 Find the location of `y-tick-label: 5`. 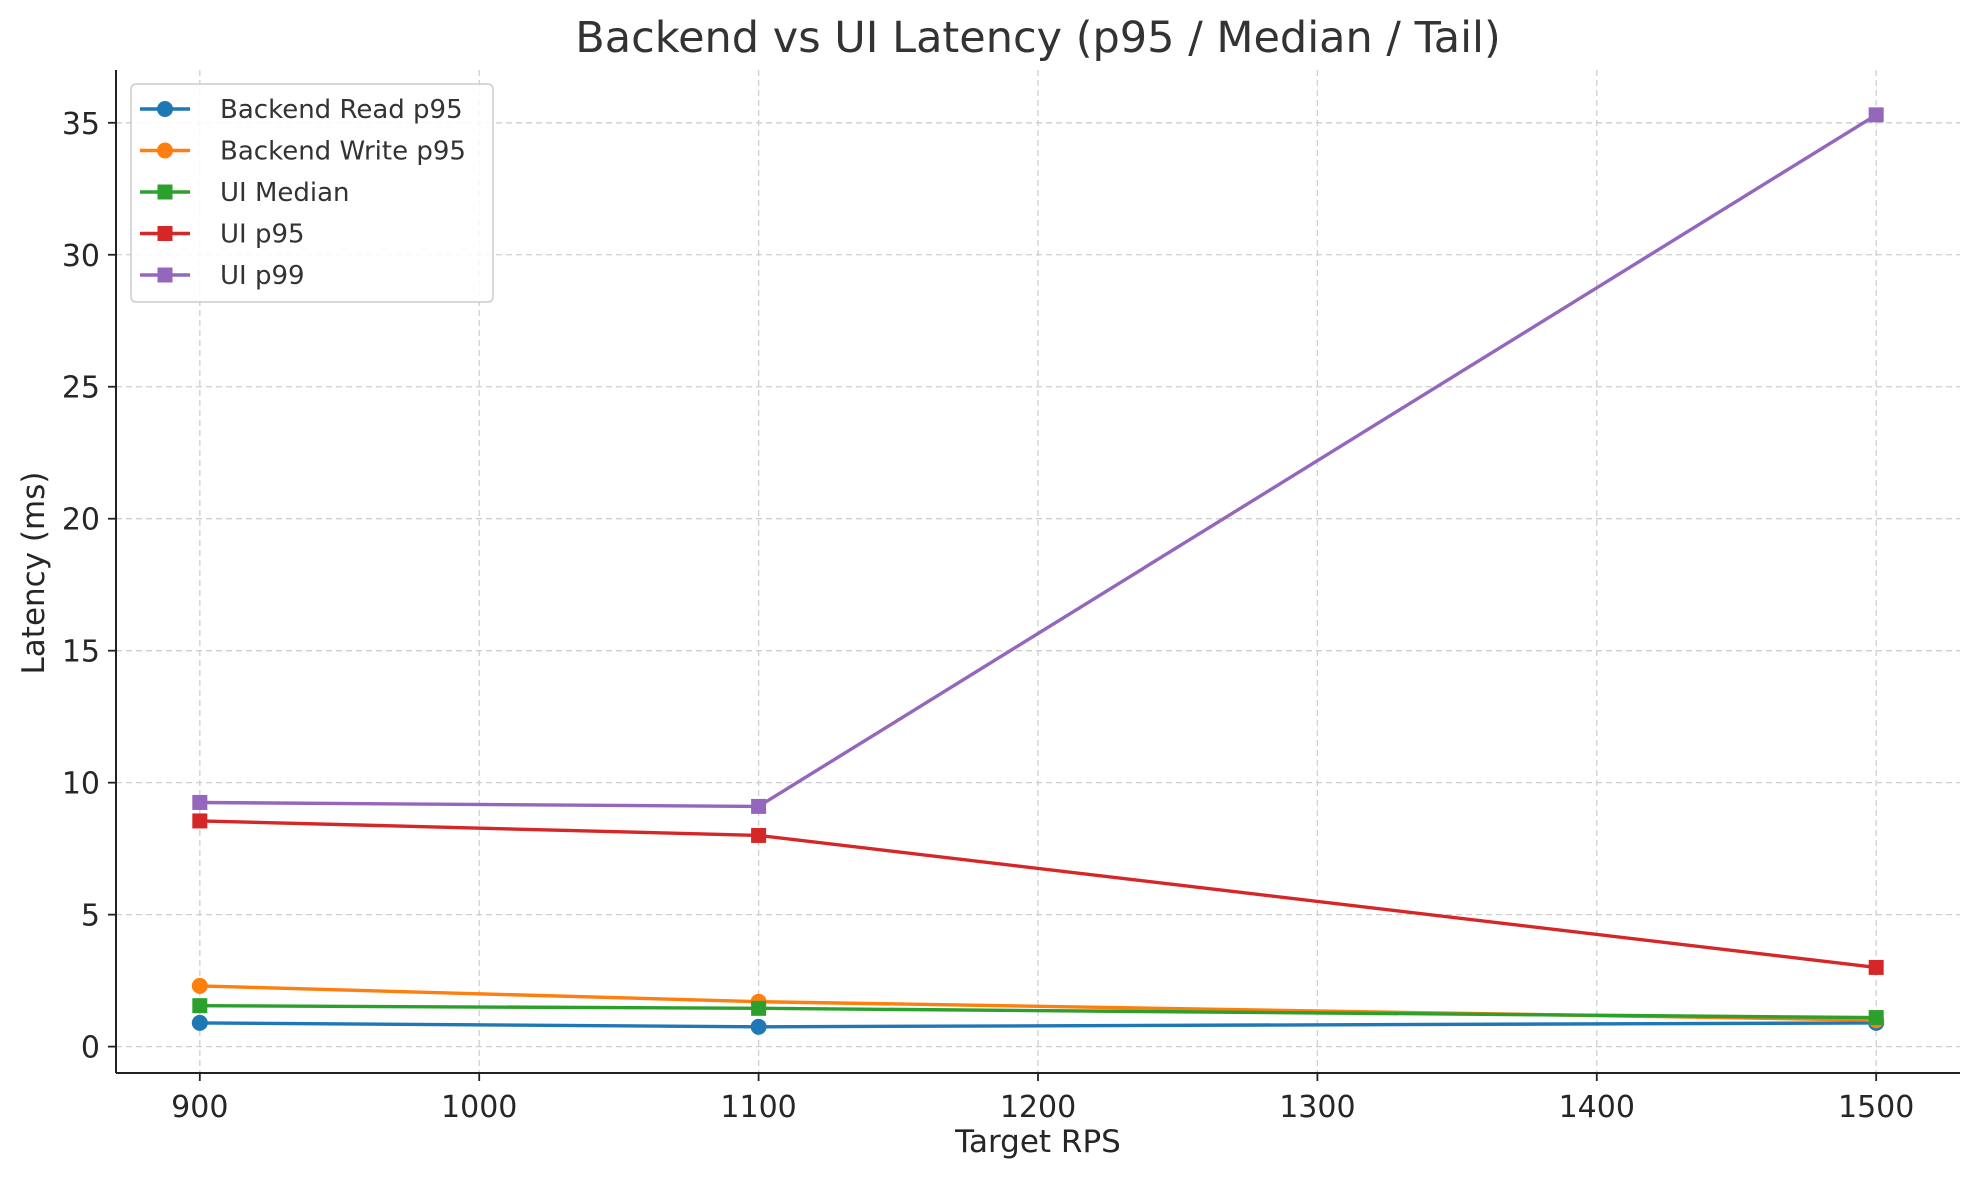

y-tick-label: 5 is located at coordinates (90, 916).